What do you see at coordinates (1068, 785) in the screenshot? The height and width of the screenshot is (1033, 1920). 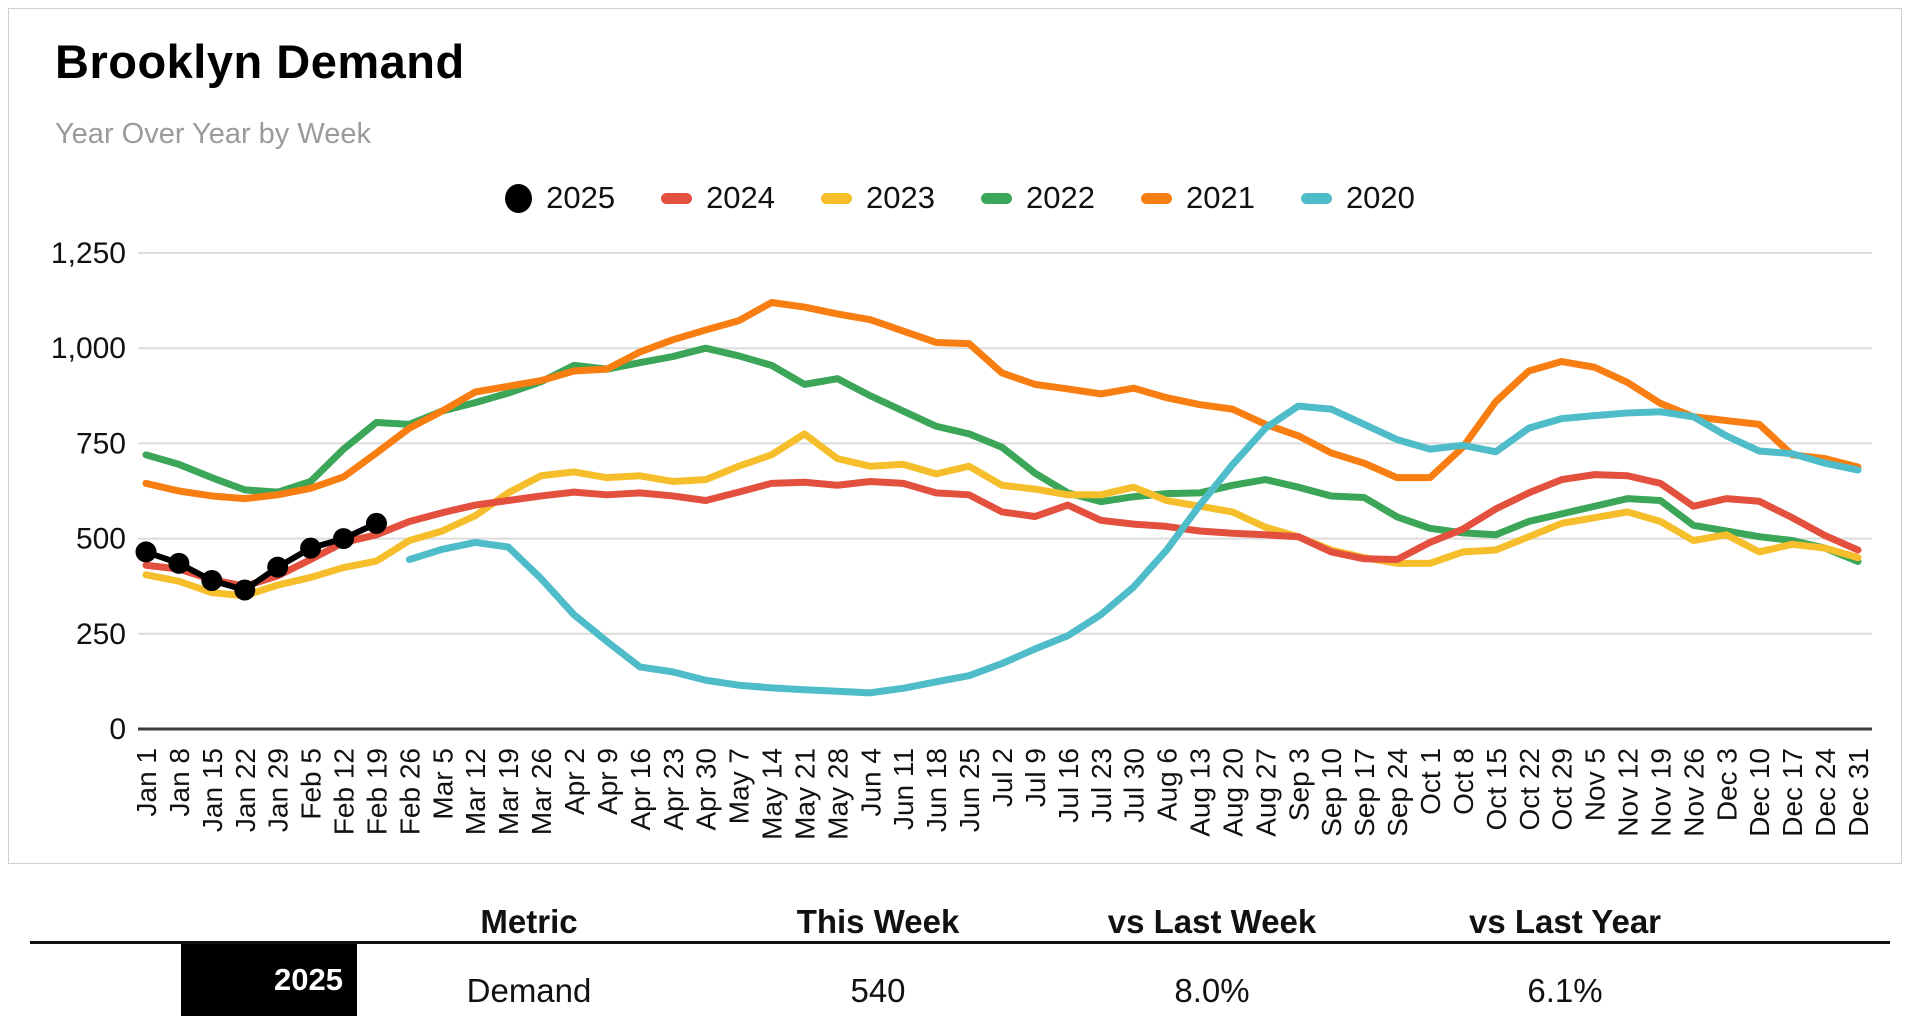 I see `x-axis-tick-label: Jul 16` at bounding box center [1068, 785].